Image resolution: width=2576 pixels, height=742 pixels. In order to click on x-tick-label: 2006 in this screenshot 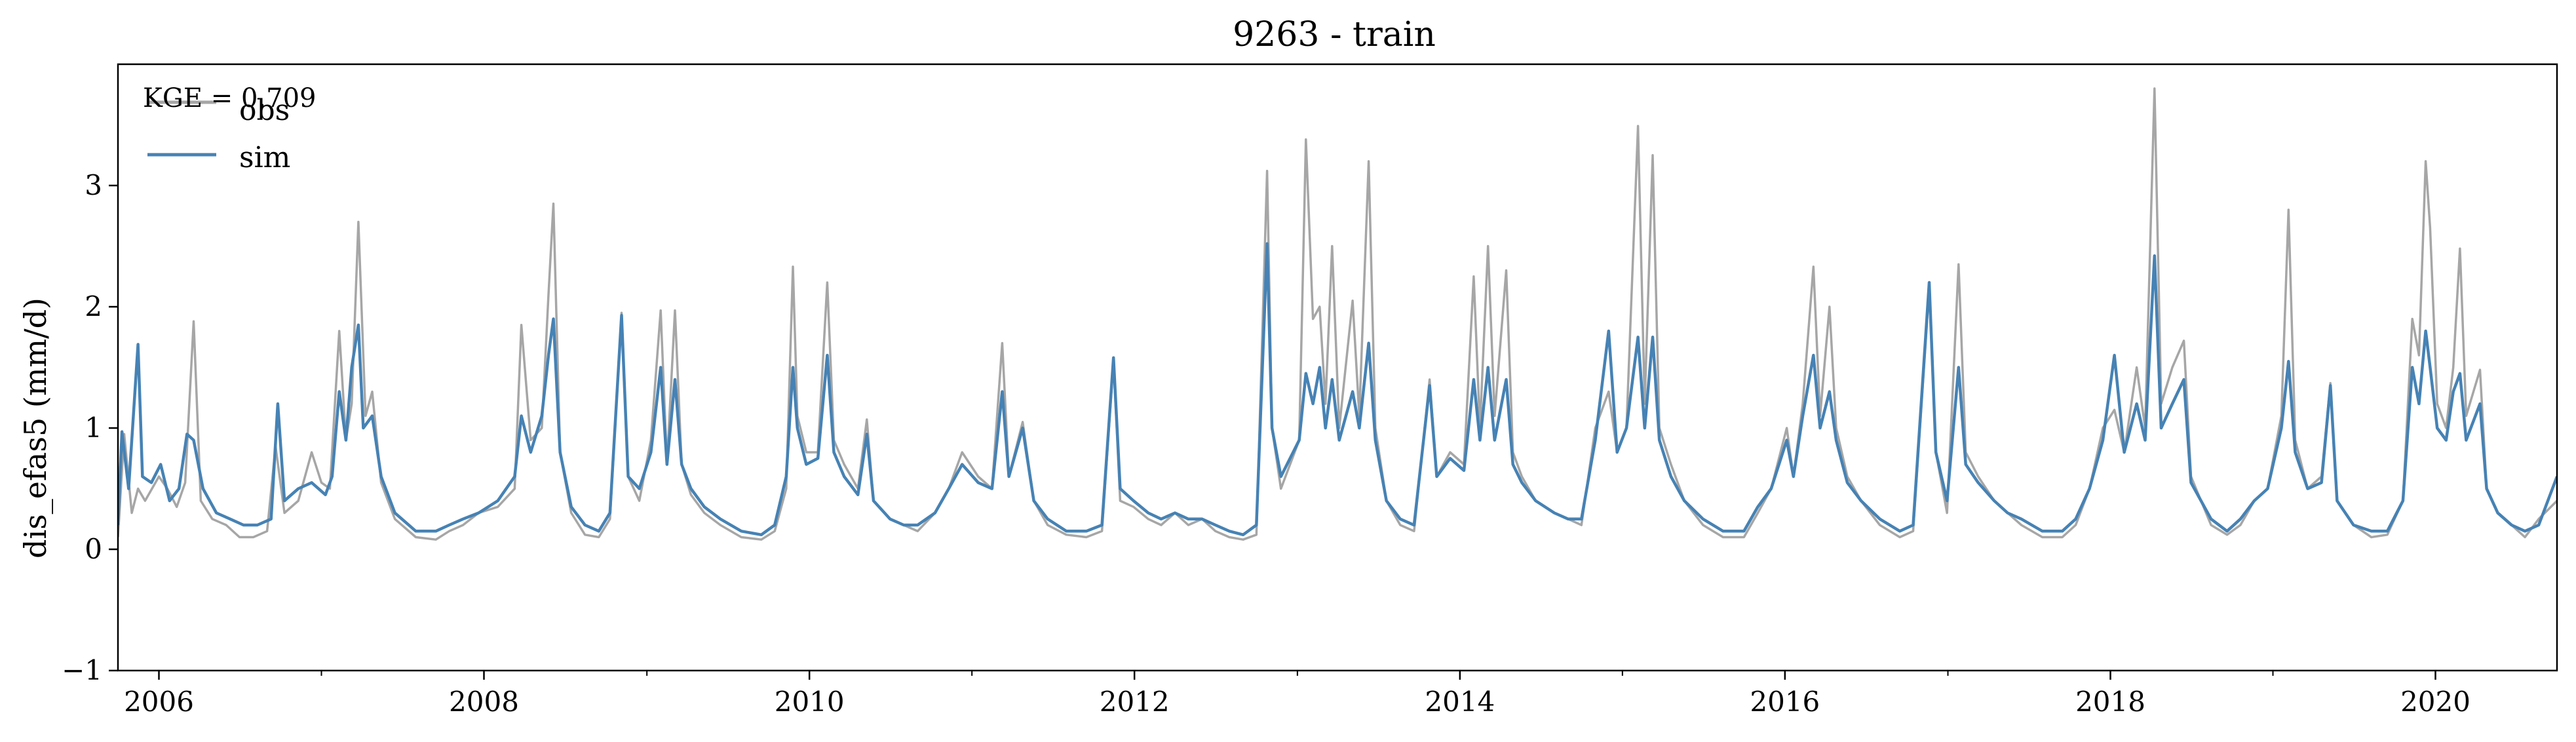, I will do `click(159, 702)`.